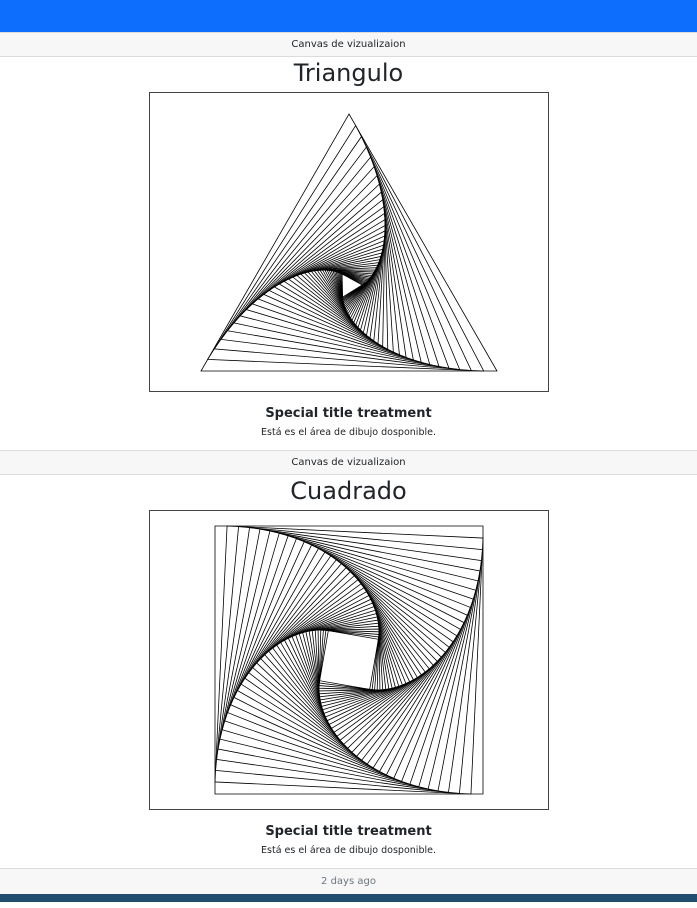  What do you see at coordinates (348, 831) in the screenshot?
I see `square-subtitle: Special title treatment` at bounding box center [348, 831].